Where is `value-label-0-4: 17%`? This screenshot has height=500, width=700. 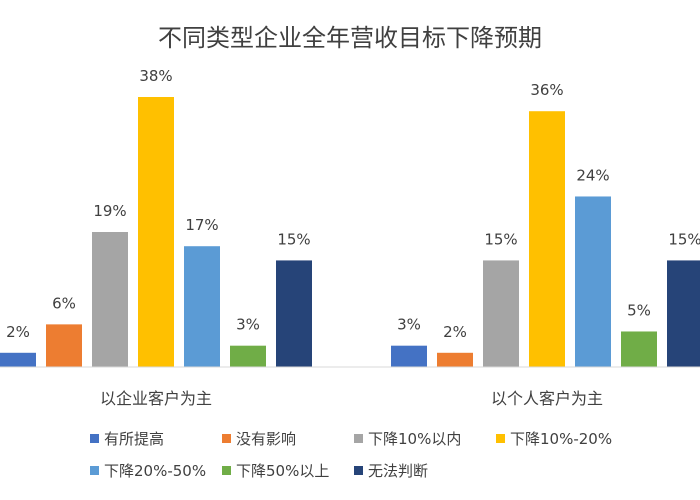 value-label-0-4: 17% is located at coordinates (201, 225).